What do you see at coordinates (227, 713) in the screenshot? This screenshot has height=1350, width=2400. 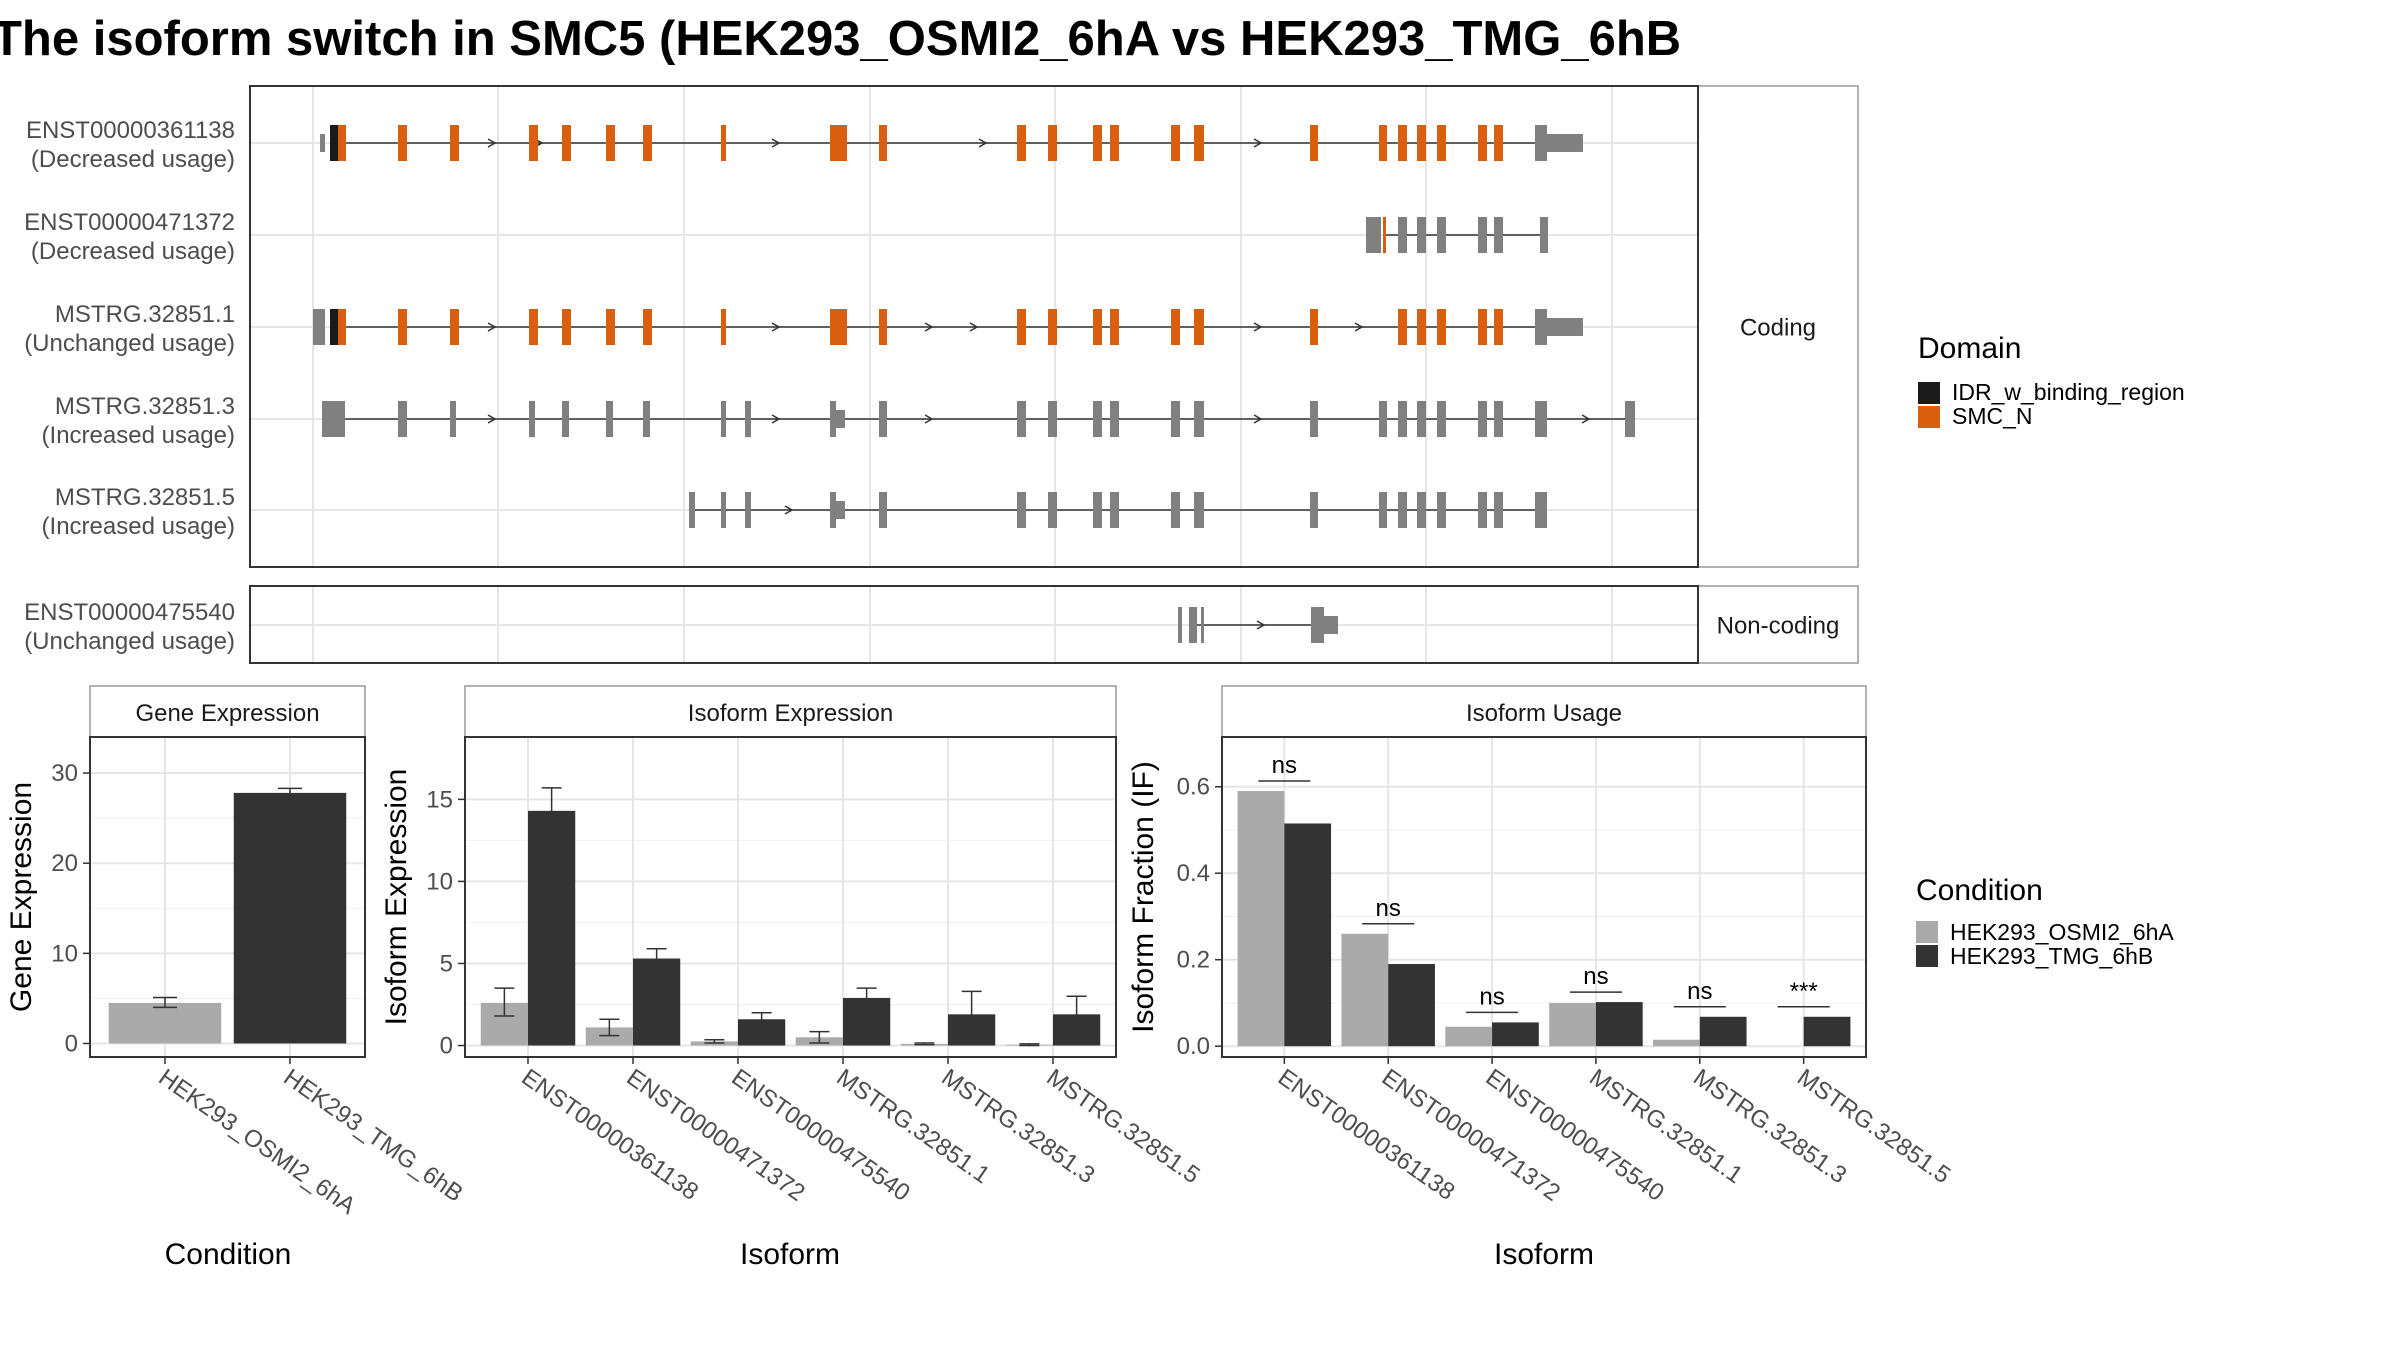 I see `panel-title: Gene Expression` at bounding box center [227, 713].